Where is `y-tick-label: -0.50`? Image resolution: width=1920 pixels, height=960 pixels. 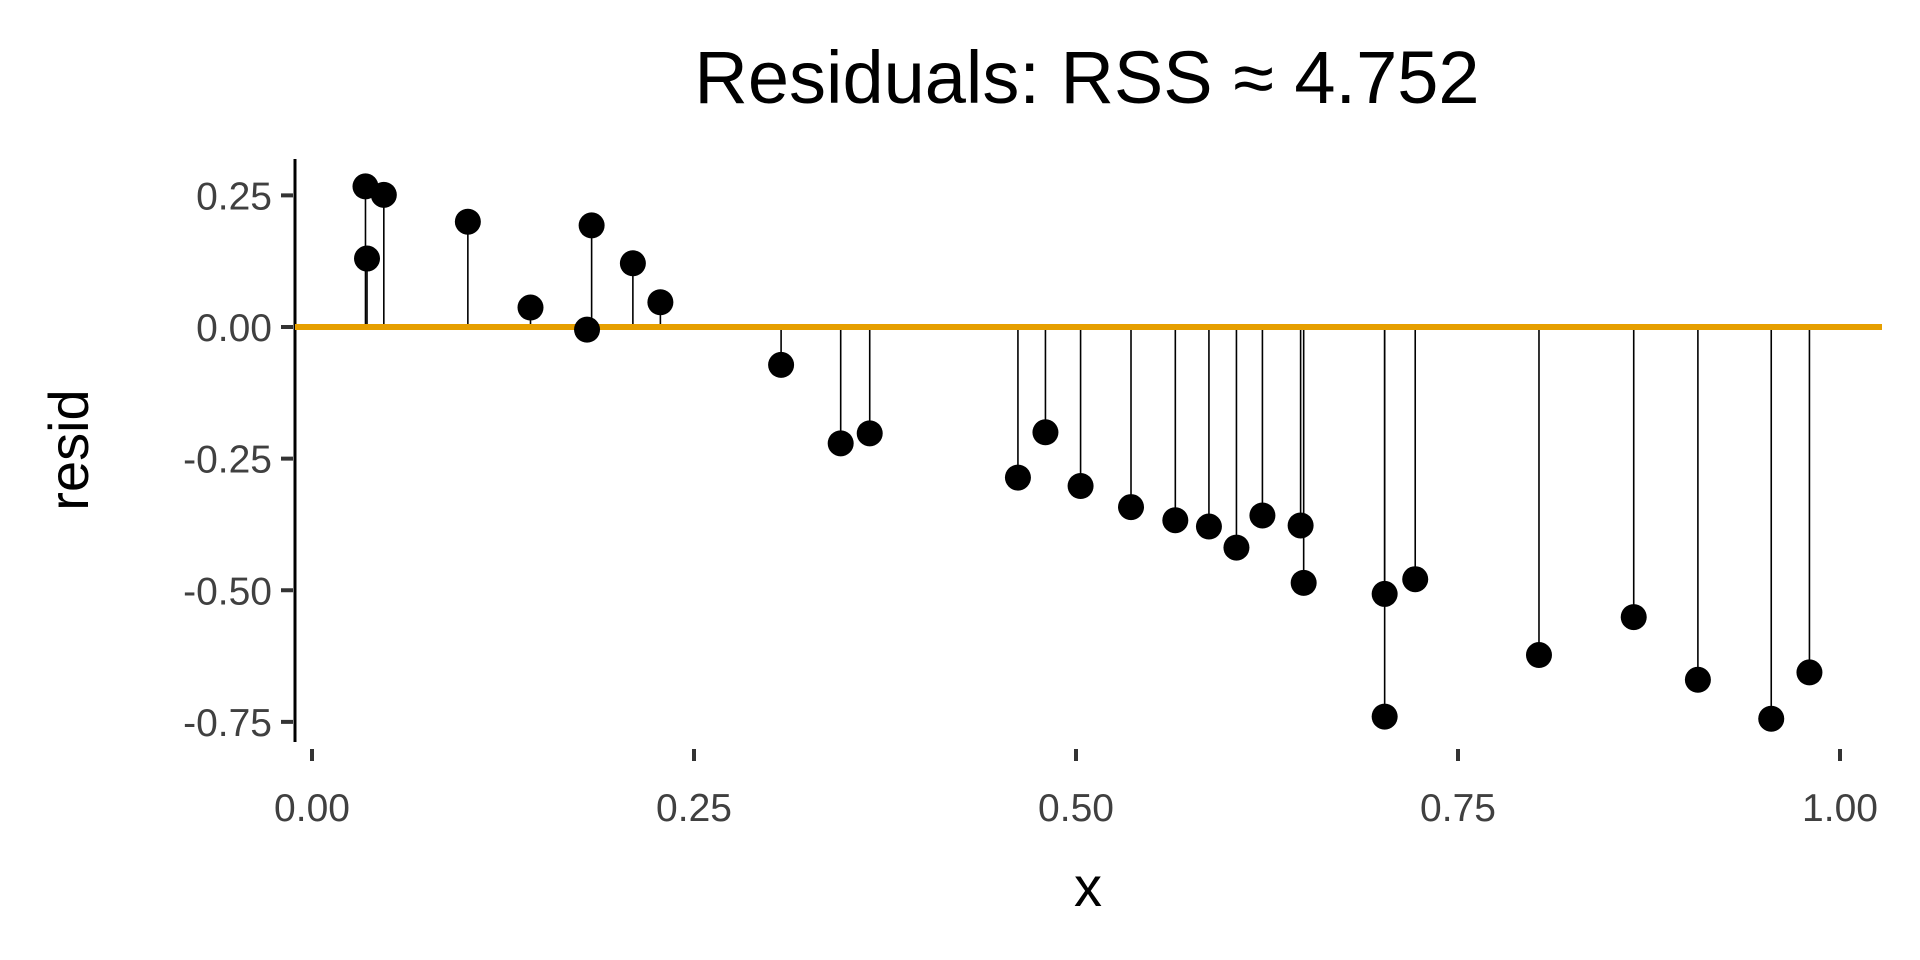 y-tick-label: -0.50 is located at coordinates (227, 591).